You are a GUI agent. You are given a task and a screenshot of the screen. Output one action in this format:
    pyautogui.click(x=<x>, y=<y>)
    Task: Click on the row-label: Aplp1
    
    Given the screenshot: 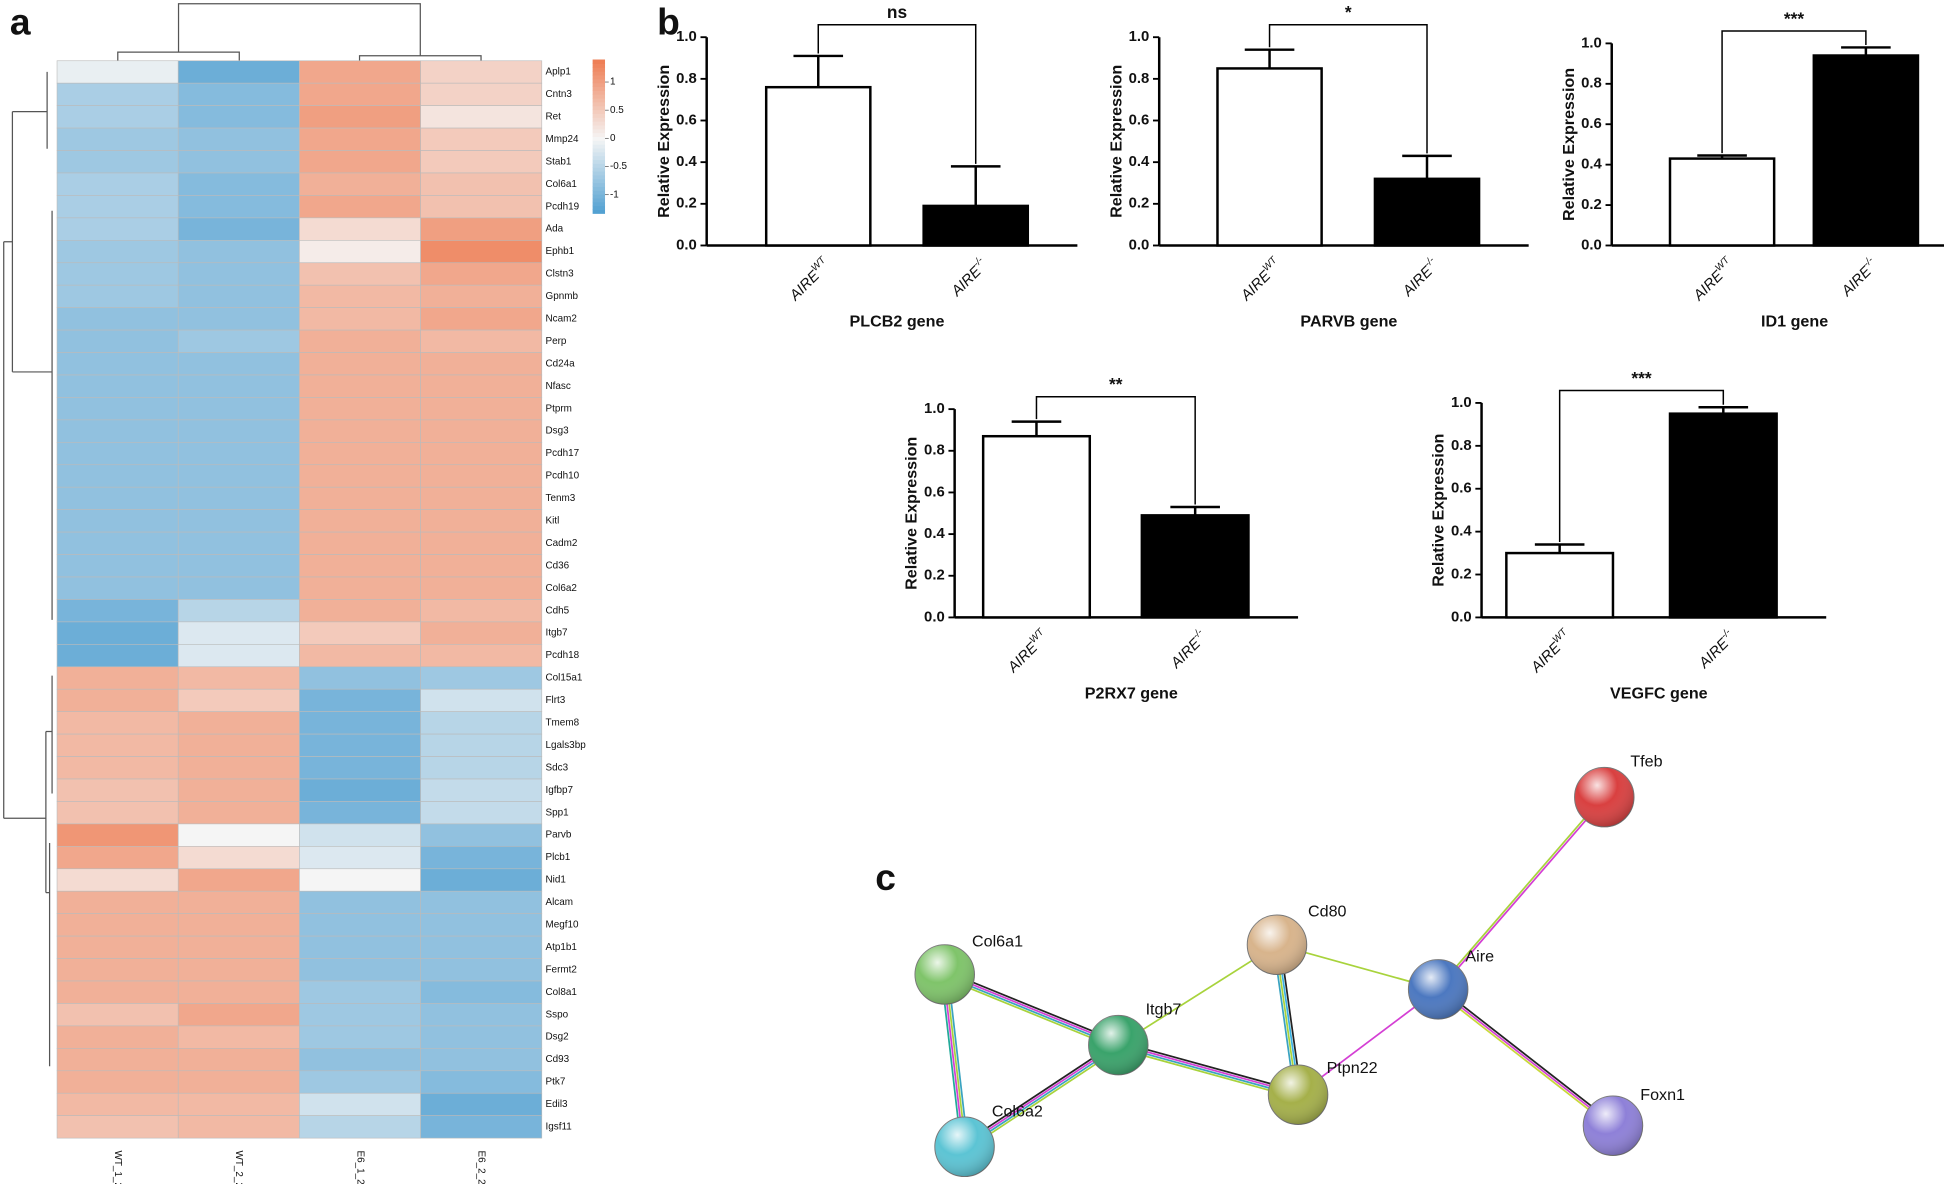 What is the action you would take?
    pyautogui.click(x=559, y=72)
    